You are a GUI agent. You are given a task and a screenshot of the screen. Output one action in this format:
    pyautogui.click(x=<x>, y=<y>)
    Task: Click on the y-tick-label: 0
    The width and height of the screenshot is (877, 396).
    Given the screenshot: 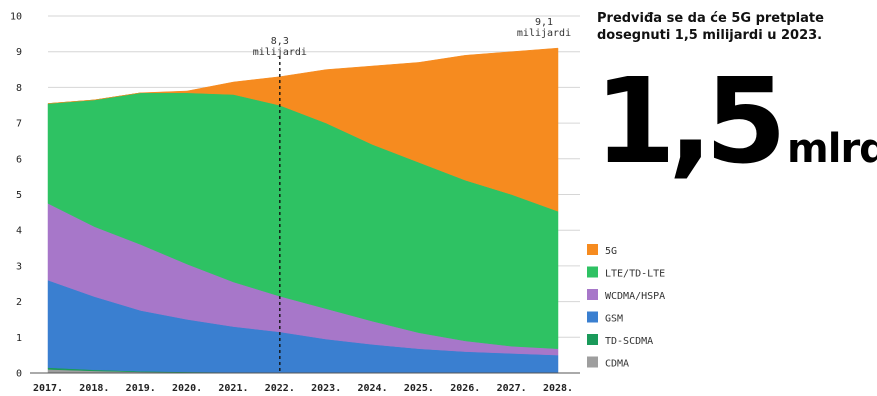 What is the action you would take?
    pyautogui.click(x=19, y=374)
    